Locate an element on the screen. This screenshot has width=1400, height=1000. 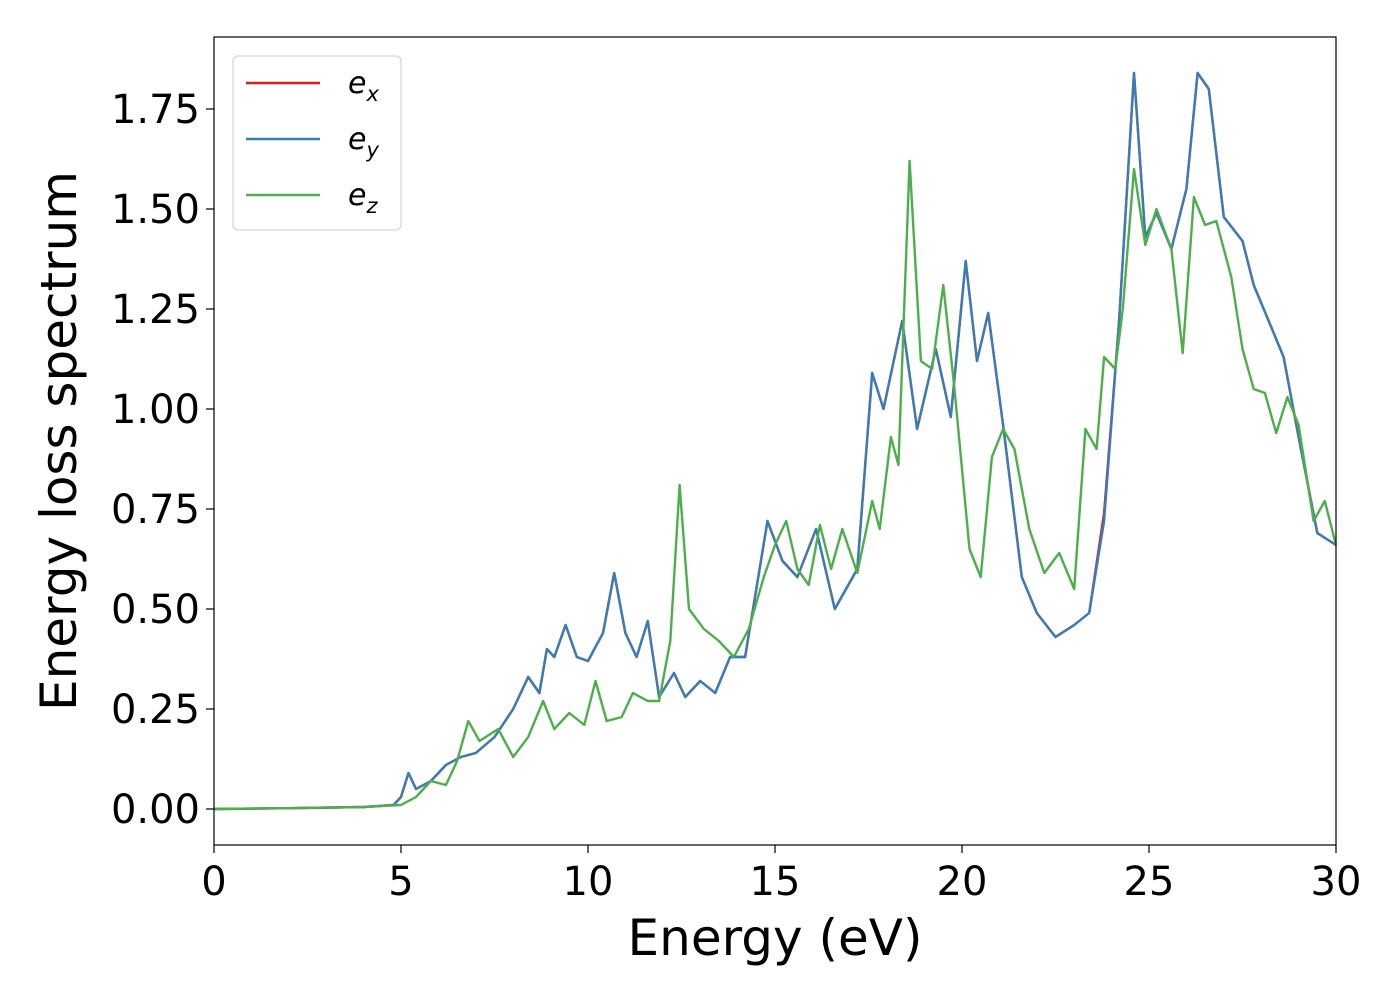
y-tick-label: 1.25 is located at coordinates (155, 310).